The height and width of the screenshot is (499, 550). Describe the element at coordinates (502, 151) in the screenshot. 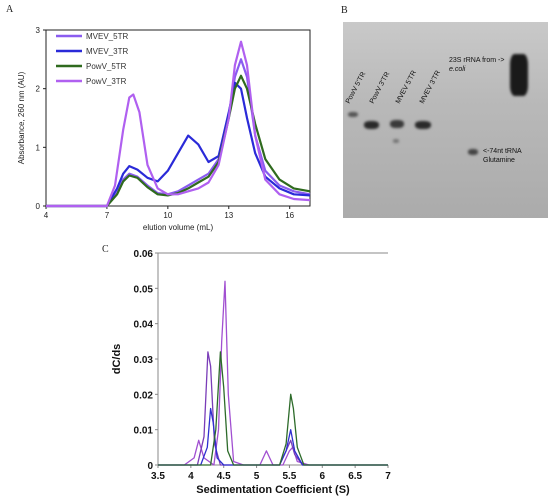

I see `trna-annotation-line1: <-74nt tRNA` at that location.